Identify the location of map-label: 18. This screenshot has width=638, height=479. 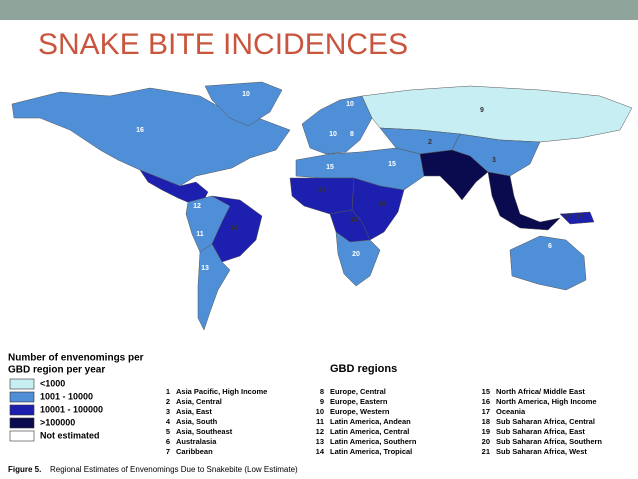
(354, 220).